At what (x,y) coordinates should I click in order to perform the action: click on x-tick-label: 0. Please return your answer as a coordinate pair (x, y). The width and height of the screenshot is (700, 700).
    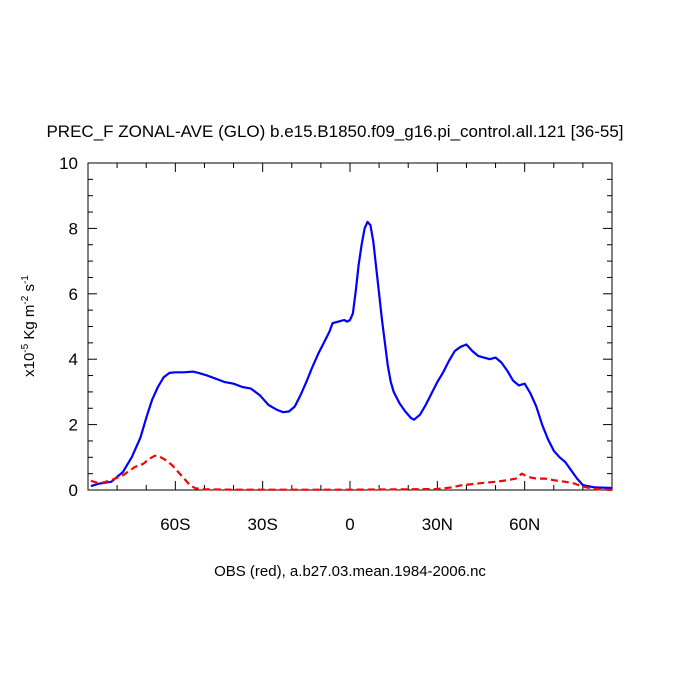
    Looking at the image, I should click on (349, 524).